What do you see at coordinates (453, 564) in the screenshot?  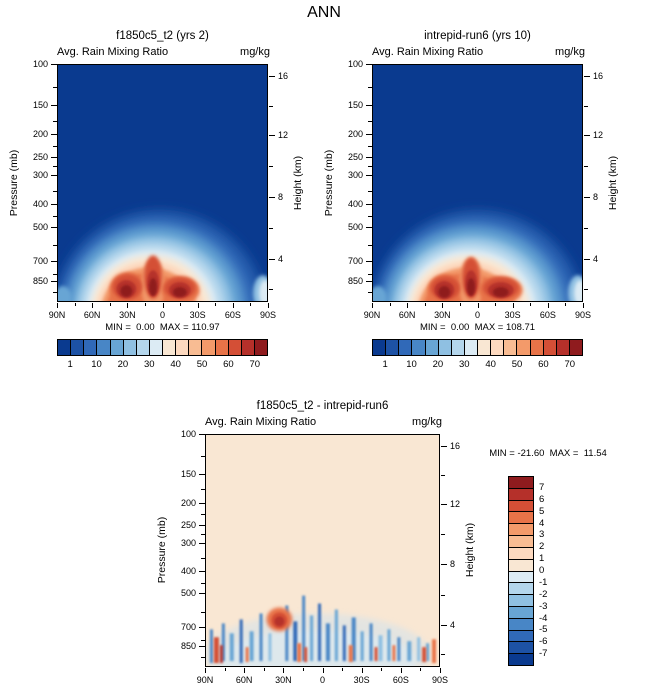 I see `height-tick-label: 8` at bounding box center [453, 564].